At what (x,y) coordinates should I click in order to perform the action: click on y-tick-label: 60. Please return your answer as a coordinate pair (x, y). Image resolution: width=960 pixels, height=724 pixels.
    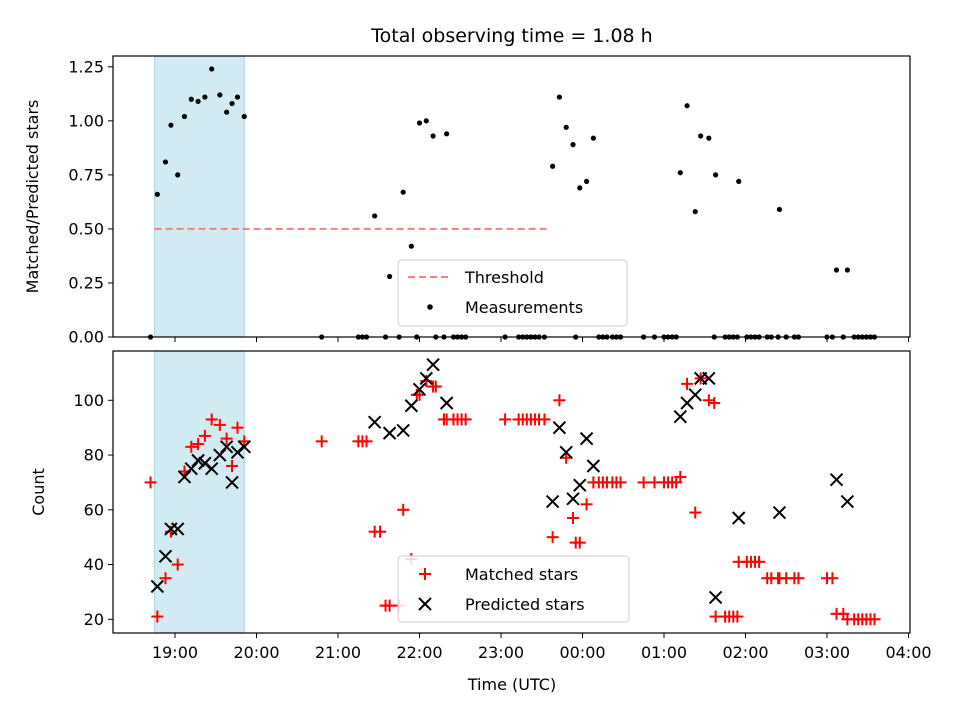
    Looking at the image, I should click on (94, 509).